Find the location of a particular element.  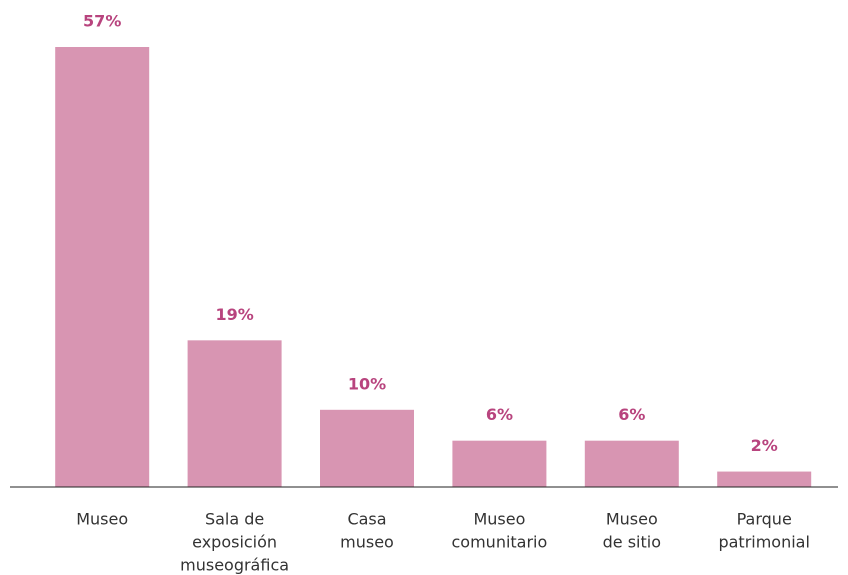

category-label: comunitario is located at coordinates (500, 542).